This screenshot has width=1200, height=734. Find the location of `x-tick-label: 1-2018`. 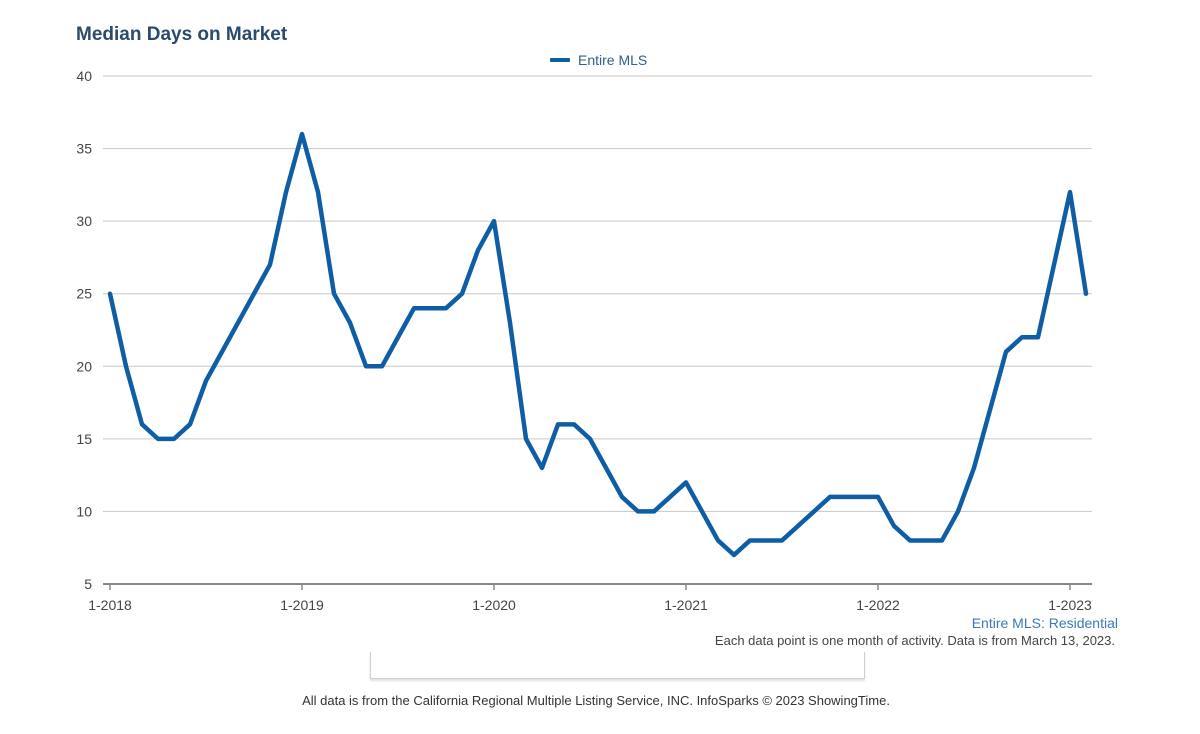

x-tick-label: 1-2018 is located at coordinates (110, 605).